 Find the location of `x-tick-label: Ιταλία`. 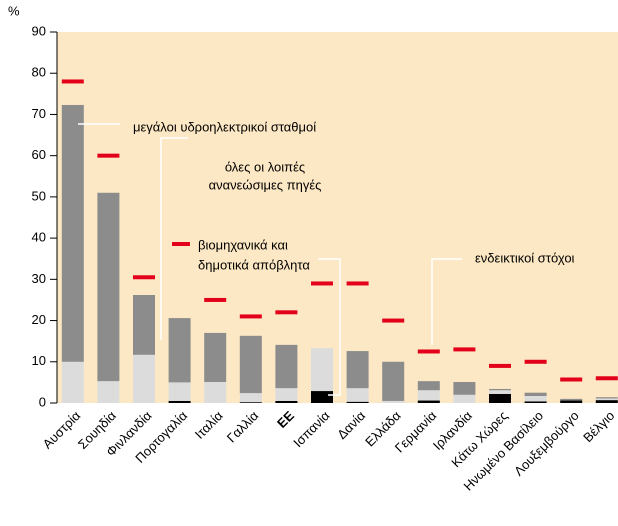

x-tick-label: Ιταλία is located at coordinates (209, 425).